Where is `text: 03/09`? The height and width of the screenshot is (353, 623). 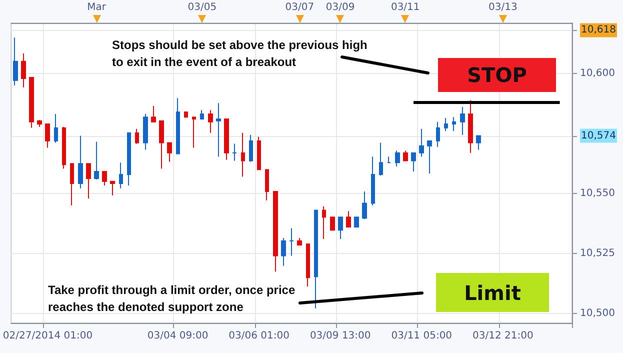 text: 03/09 is located at coordinates (340, 7).